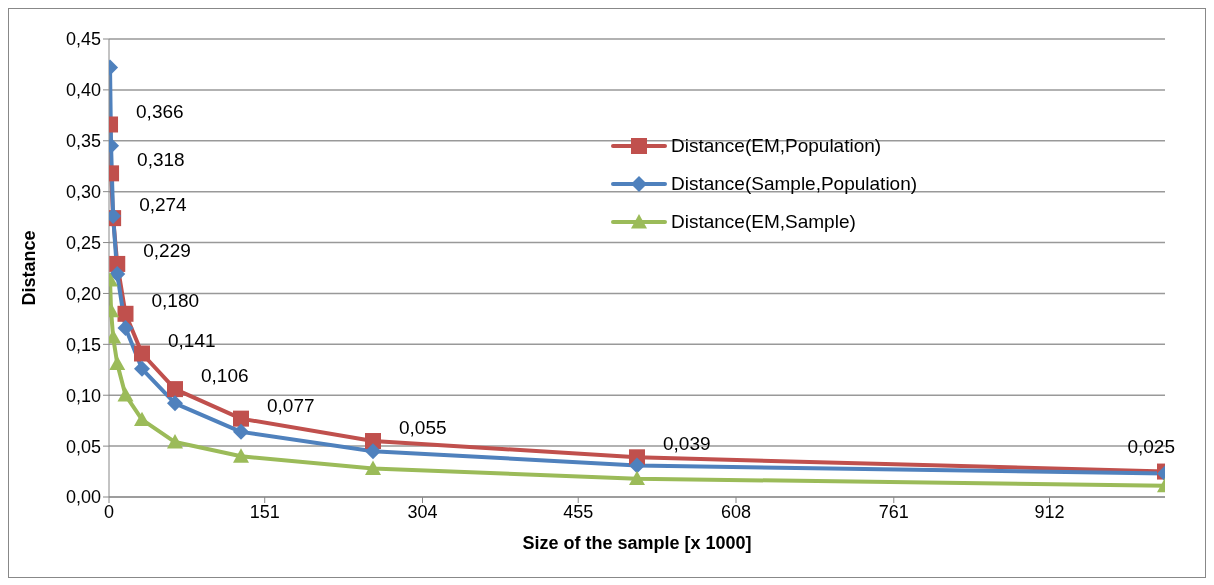 The width and height of the screenshot is (1214, 585). I want to click on data-label: 0,318, so click(161, 160).